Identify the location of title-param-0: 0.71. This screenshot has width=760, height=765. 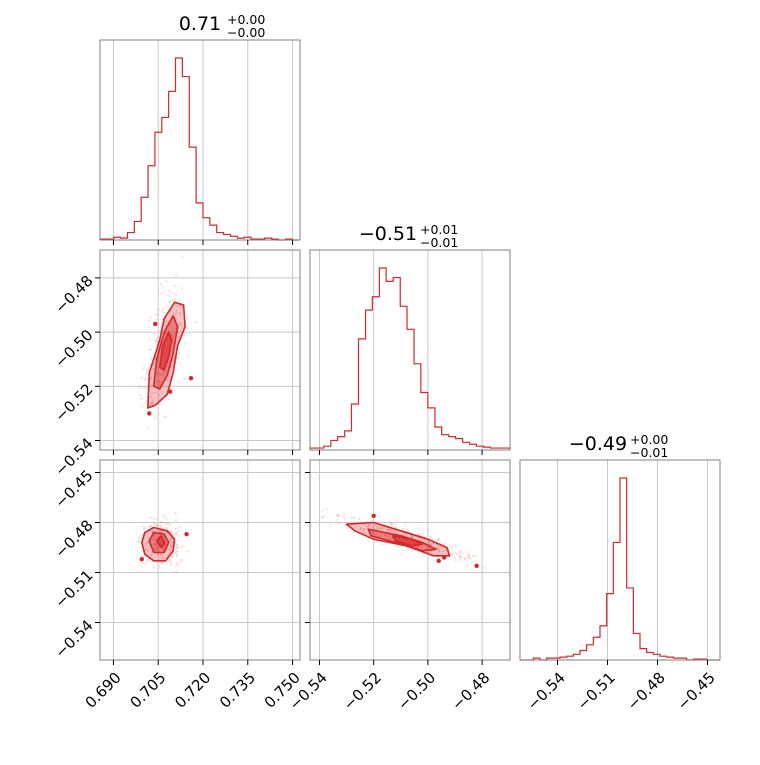
(200, 24).